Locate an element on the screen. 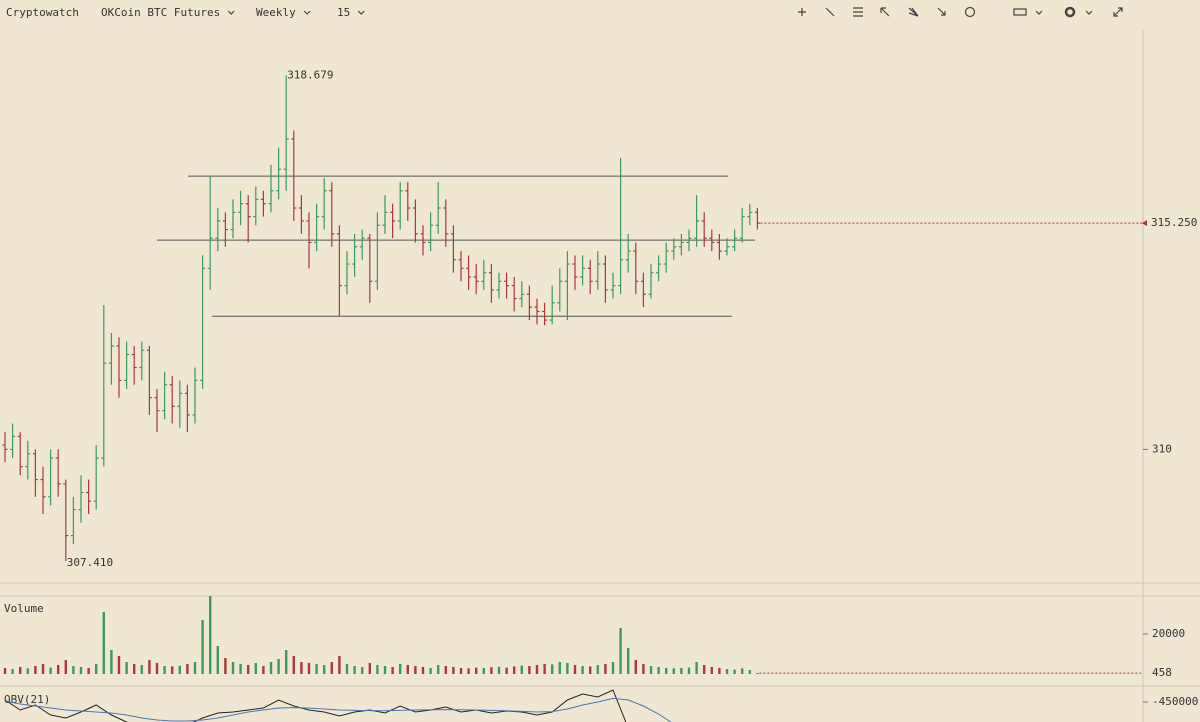 The image size is (1200, 722). fan-tool is located at coordinates (885, 12).